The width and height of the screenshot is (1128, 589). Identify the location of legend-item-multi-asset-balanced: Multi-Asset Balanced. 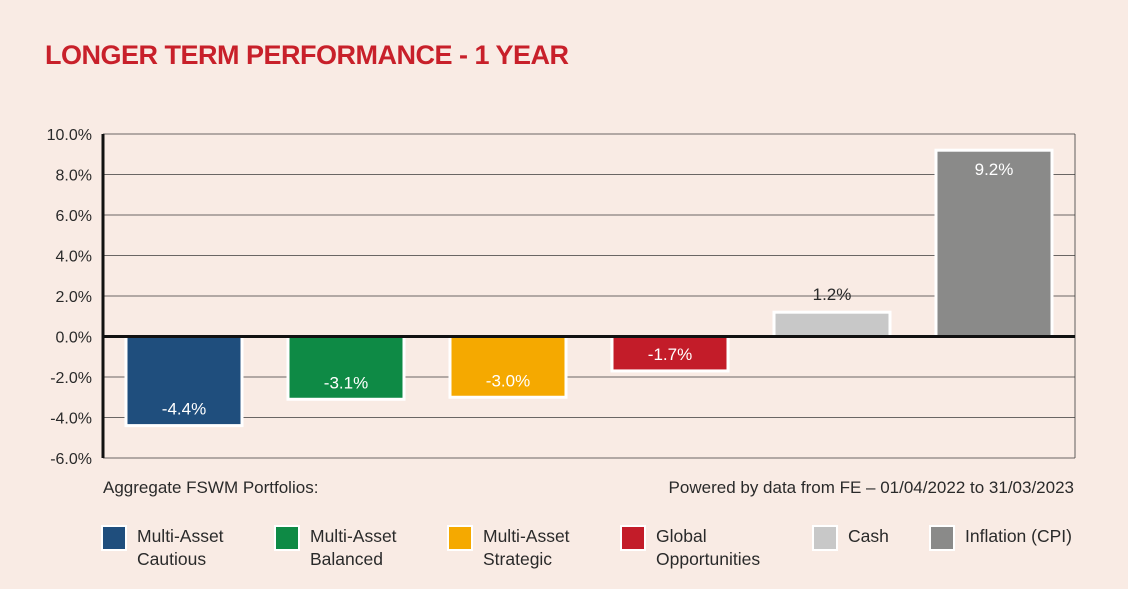
(335, 547).